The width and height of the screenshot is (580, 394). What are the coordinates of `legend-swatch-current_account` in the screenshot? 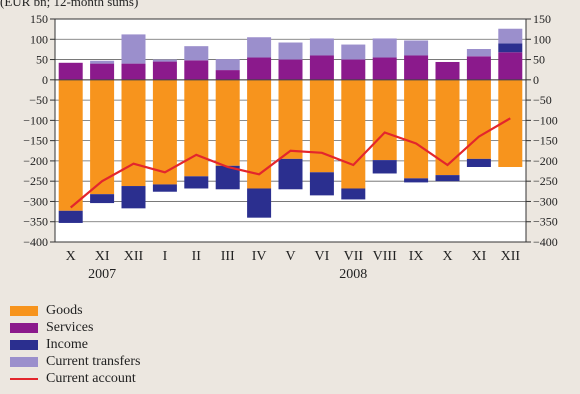 It's located at (24, 378).